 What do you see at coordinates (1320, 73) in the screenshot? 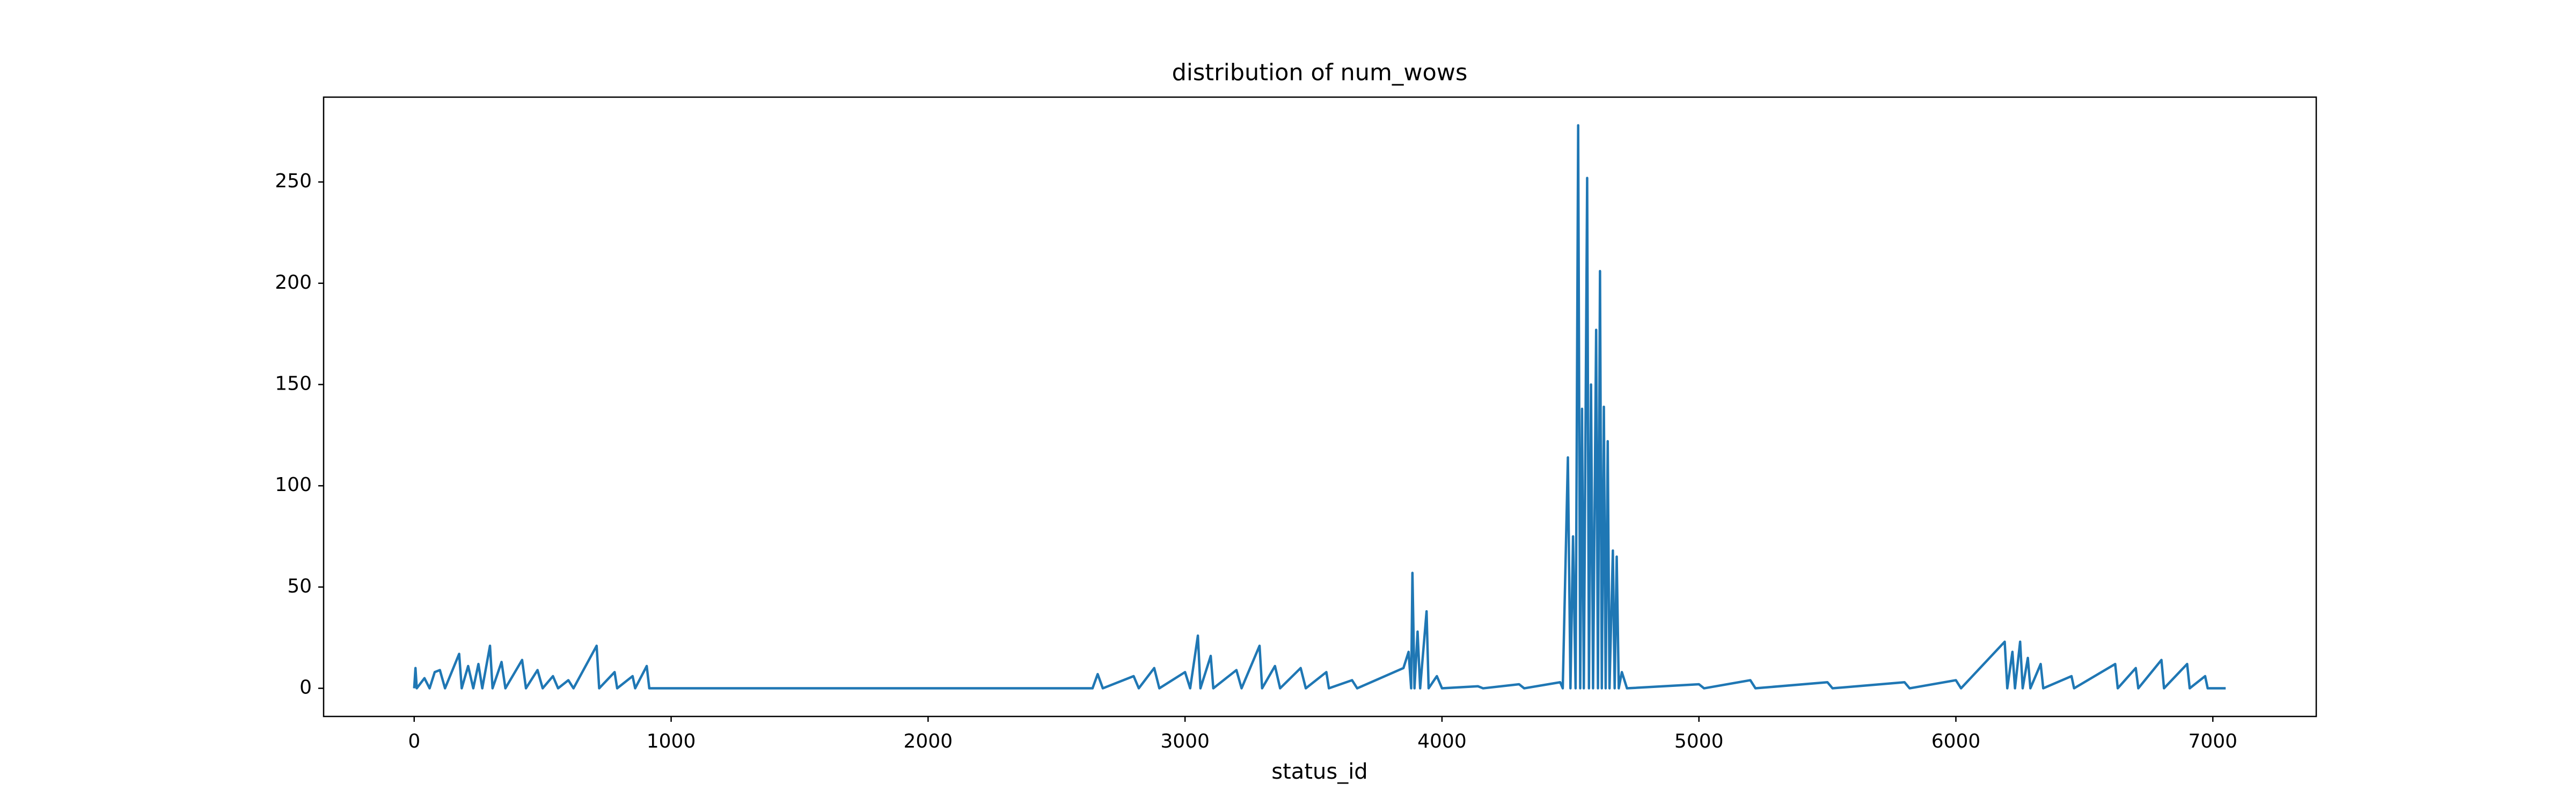
I see `chart-title: distribution of num_wows` at bounding box center [1320, 73].